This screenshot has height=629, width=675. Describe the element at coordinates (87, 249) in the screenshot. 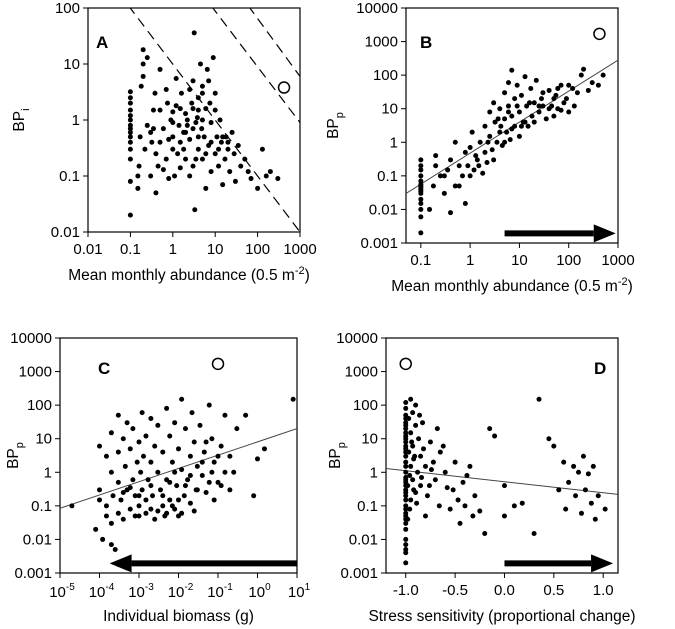

I see `x-tick-label: 0.01` at that location.